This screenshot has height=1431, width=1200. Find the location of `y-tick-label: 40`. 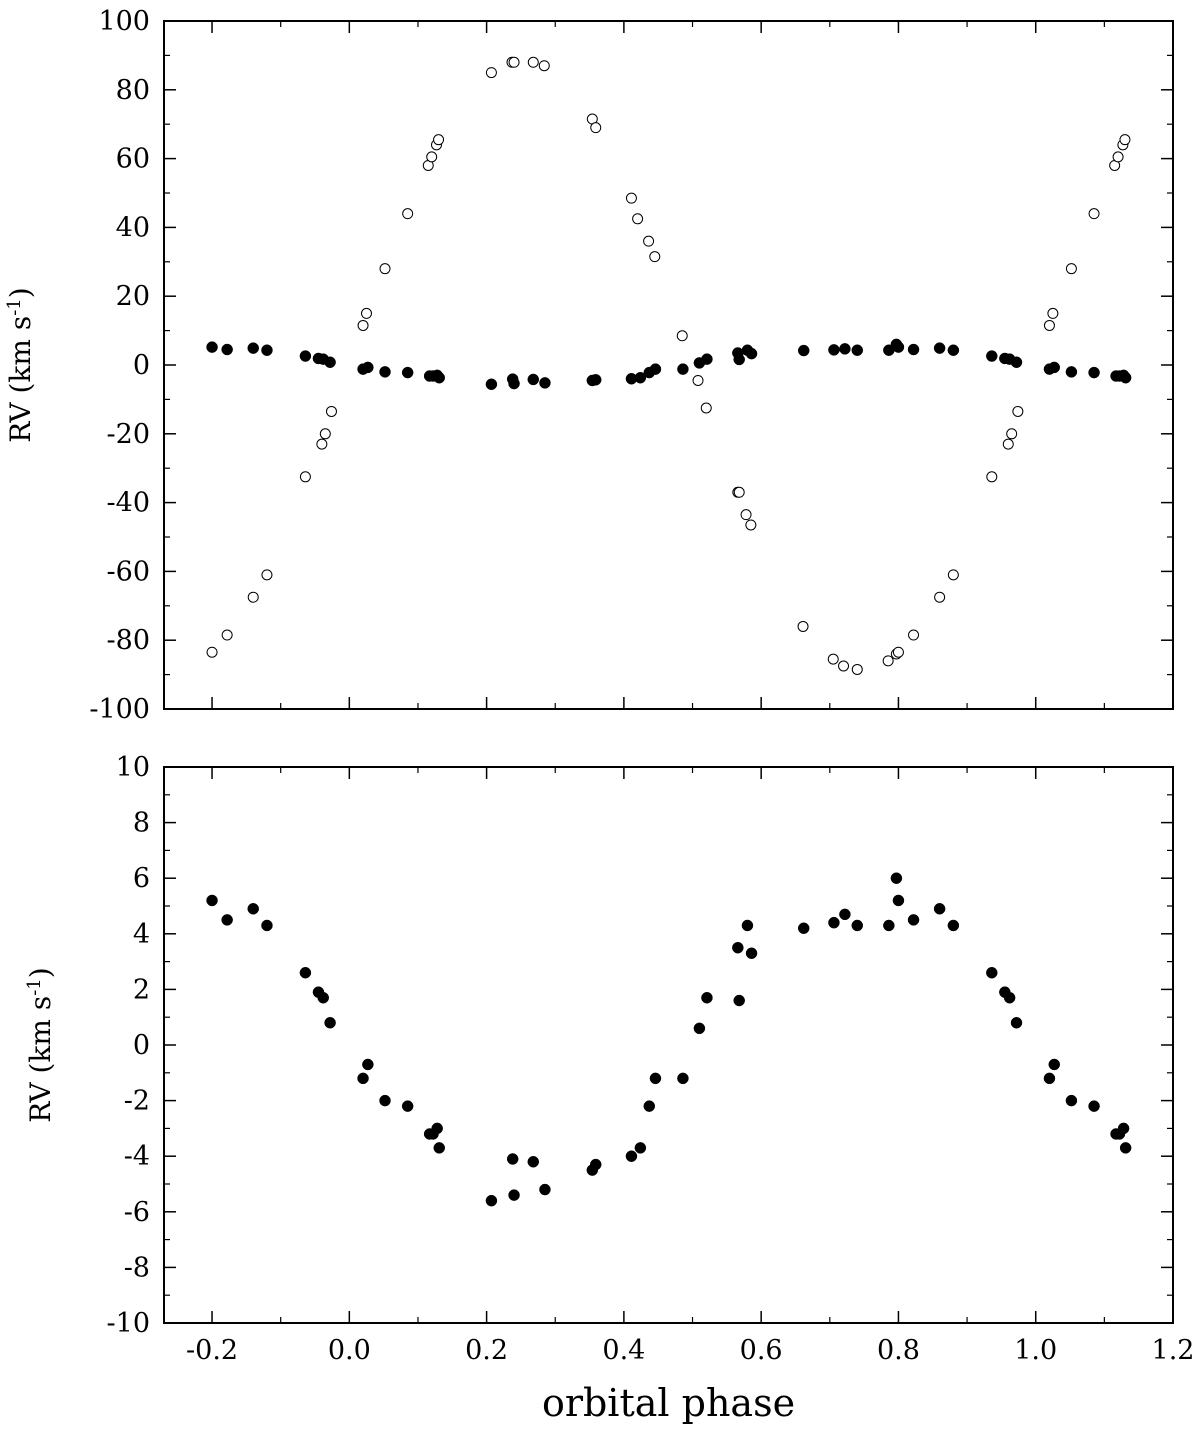

y-tick-label: 40 is located at coordinates (133, 227).